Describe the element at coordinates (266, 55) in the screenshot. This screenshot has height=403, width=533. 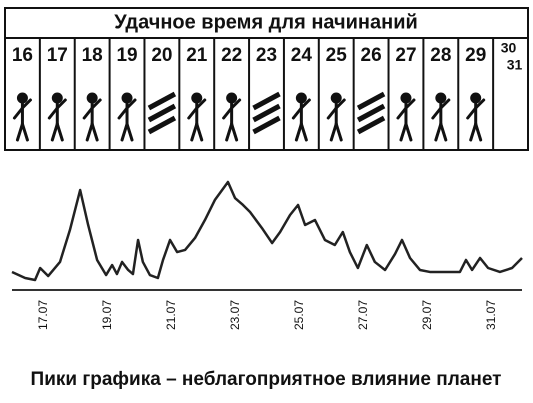
I see `day-number: 23` at that location.